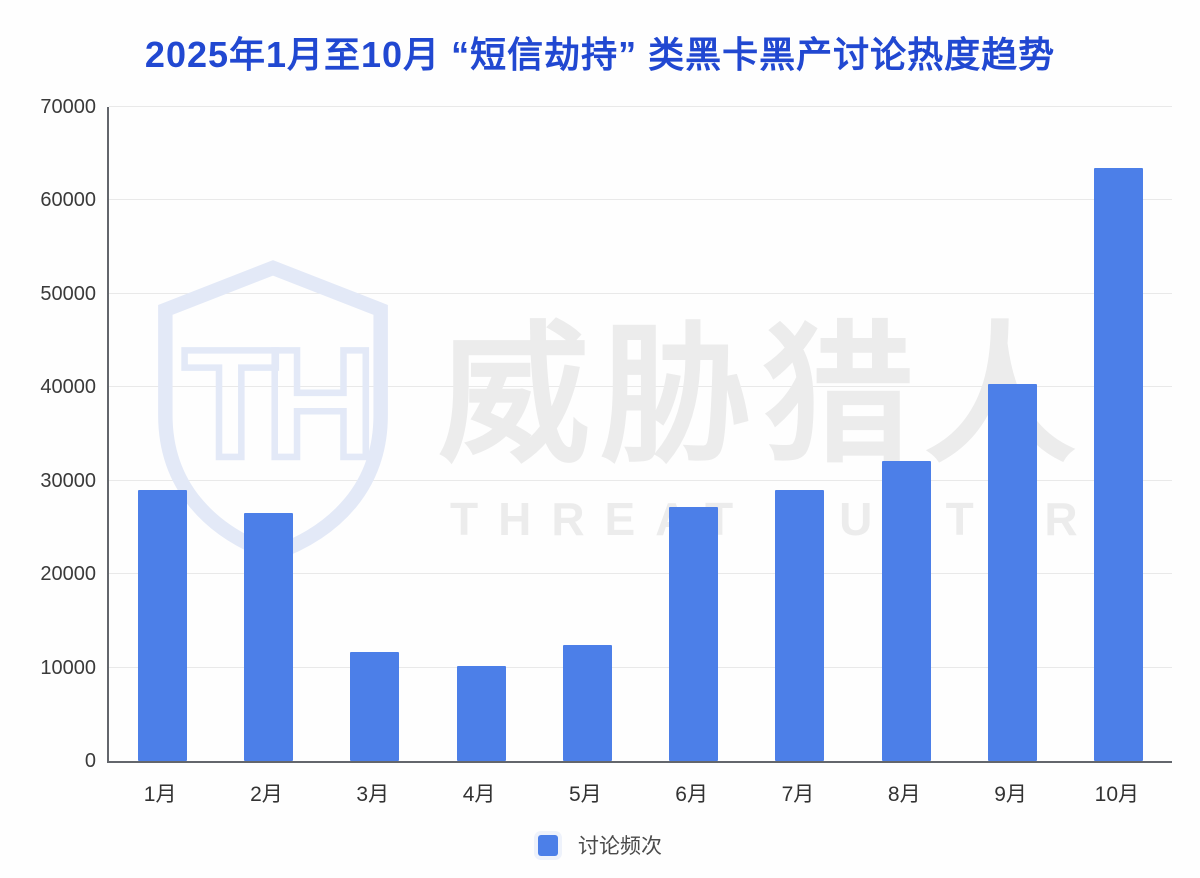 The height and width of the screenshot is (878, 1200). I want to click on x-tick-label-6月: 6月, so click(691, 794).